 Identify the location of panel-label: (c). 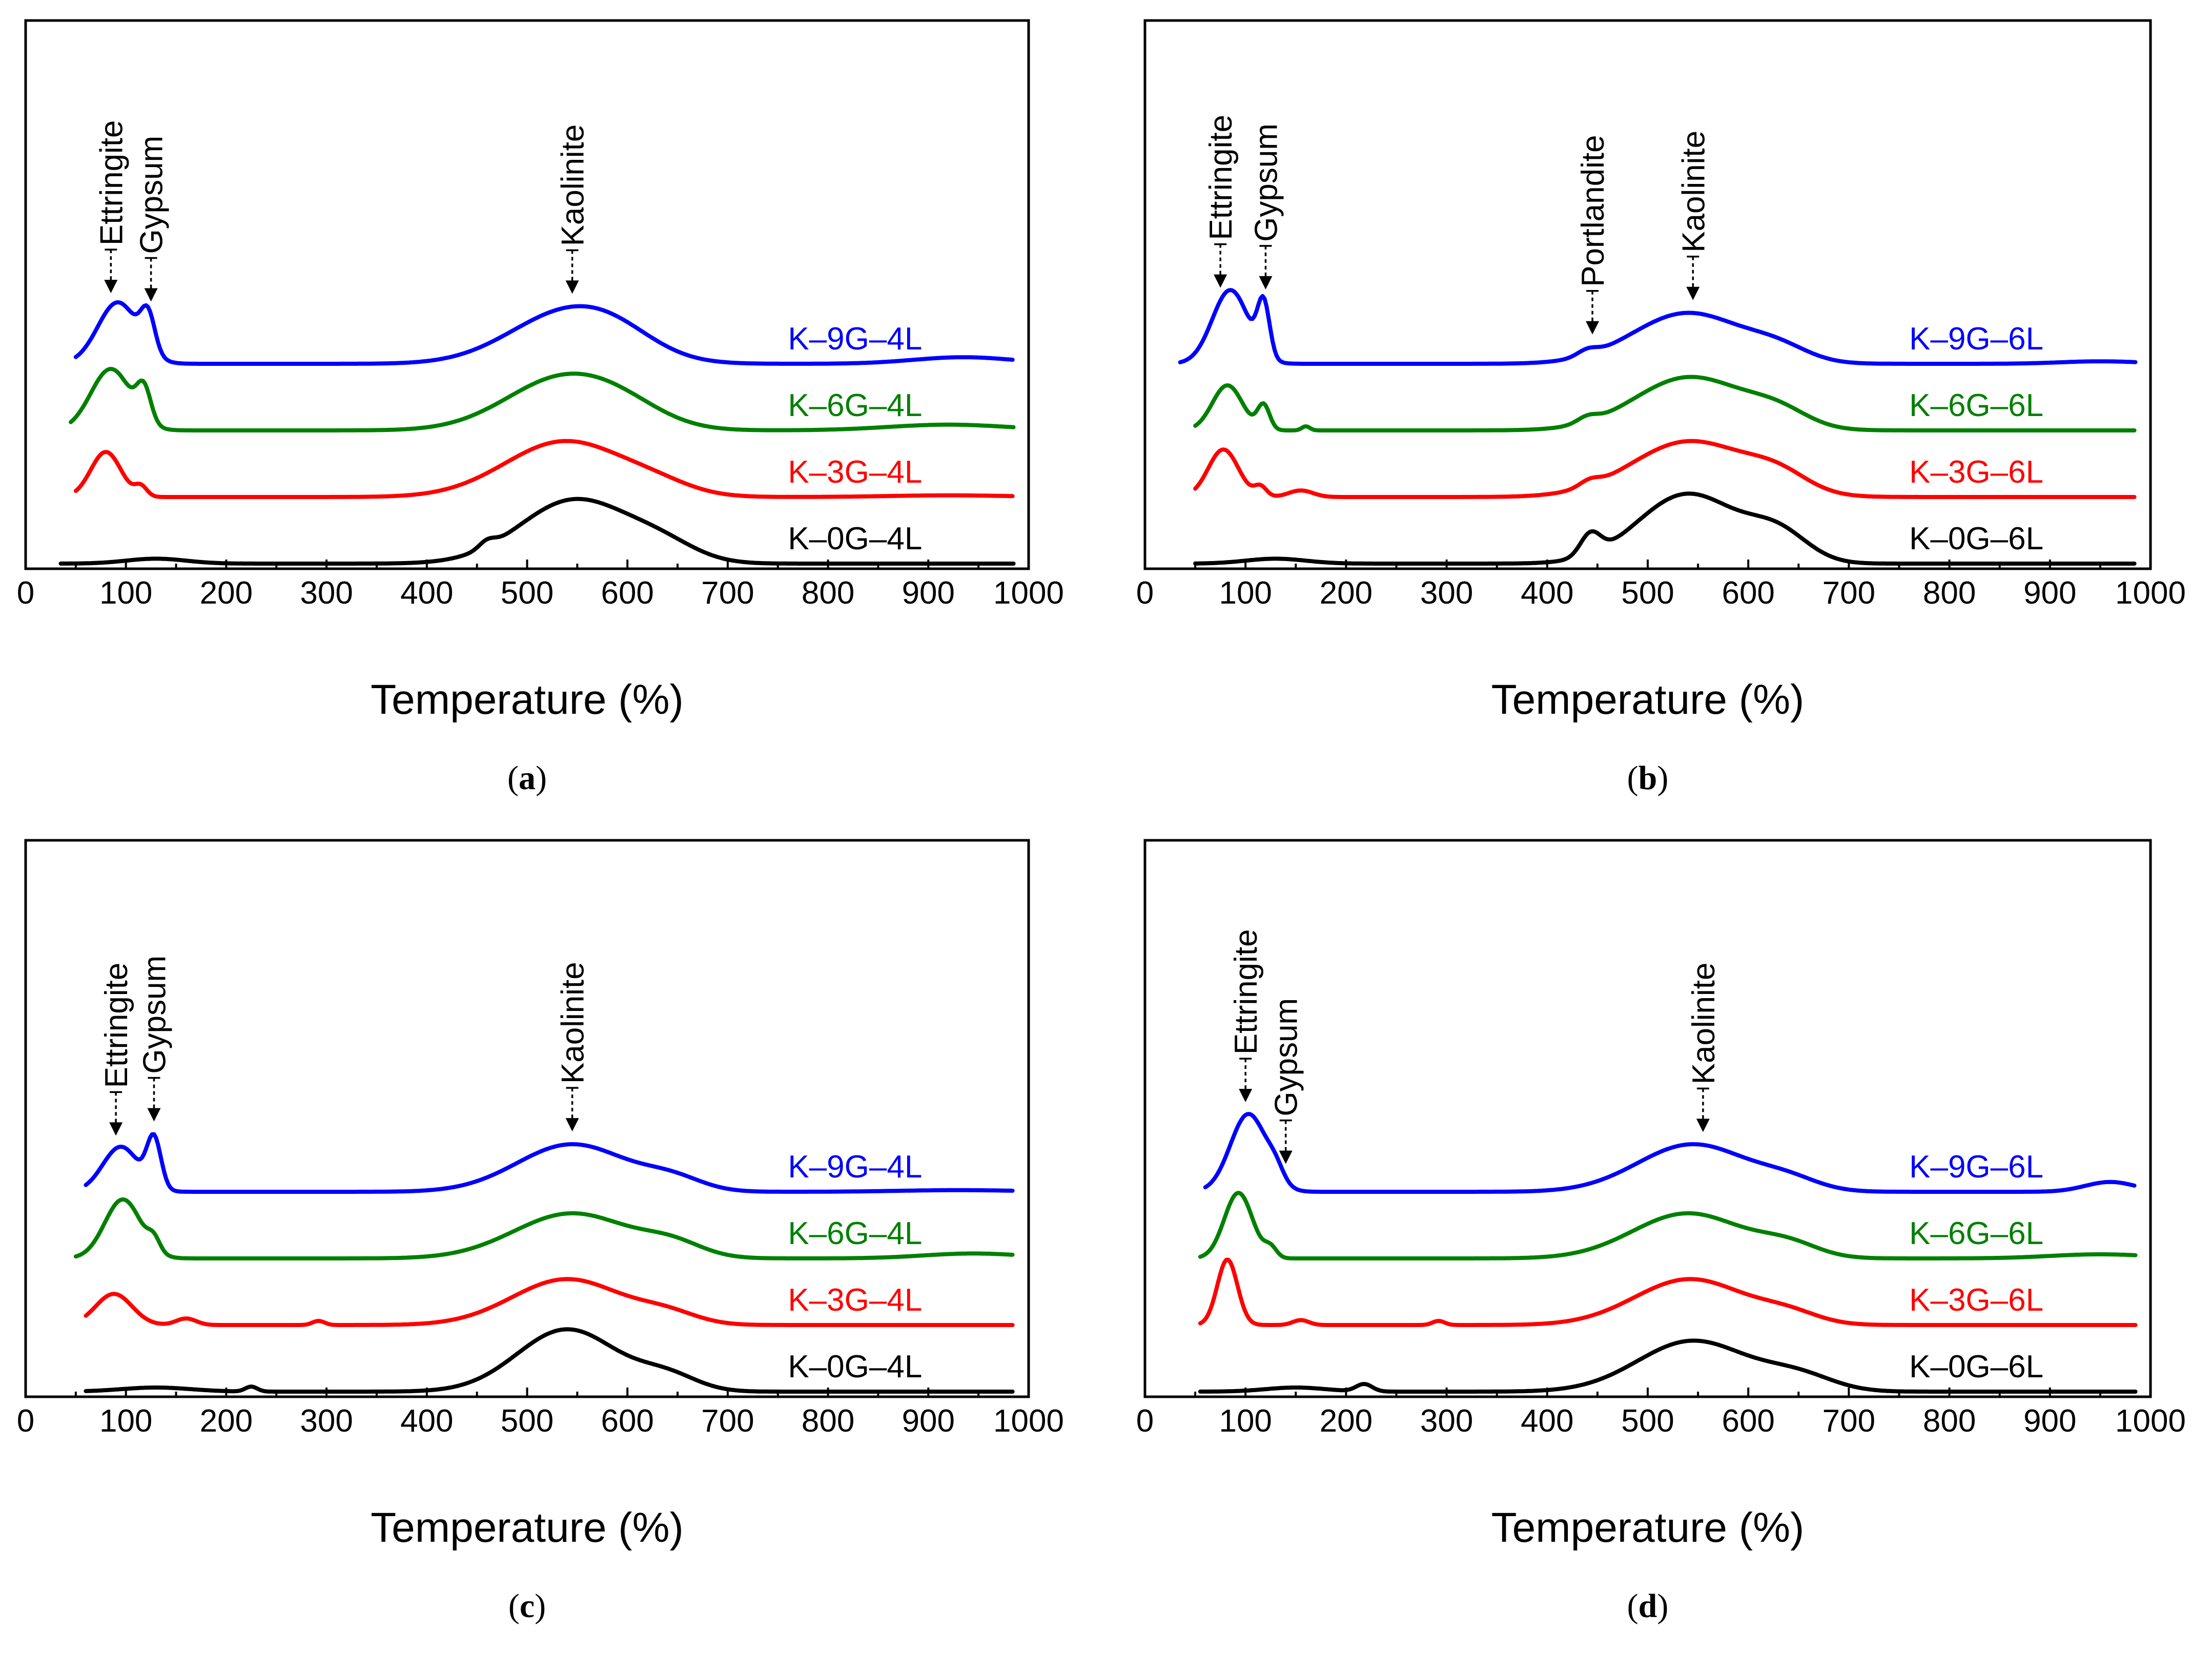
(527, 1606).